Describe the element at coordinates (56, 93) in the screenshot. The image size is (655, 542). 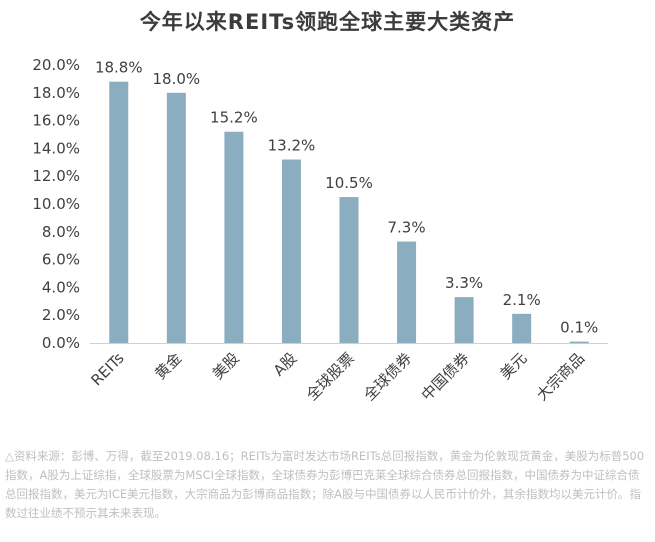
I see `y-tick-label: 18.0%` at that location.